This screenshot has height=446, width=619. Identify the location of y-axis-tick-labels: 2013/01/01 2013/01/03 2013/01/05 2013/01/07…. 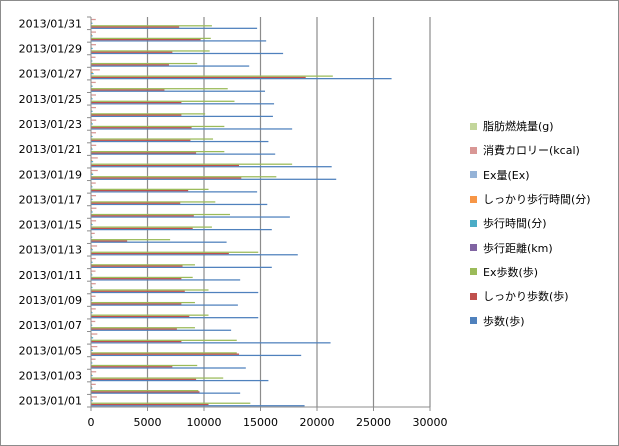
(50, 212).